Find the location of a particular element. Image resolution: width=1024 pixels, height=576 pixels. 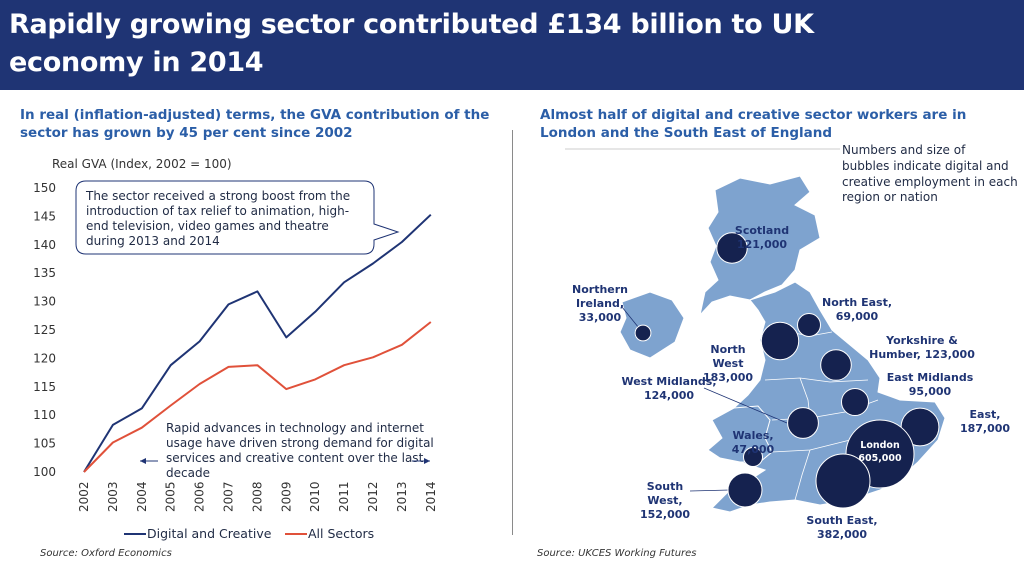

note-line-4: region or nation is located at coordinates (890, 197).